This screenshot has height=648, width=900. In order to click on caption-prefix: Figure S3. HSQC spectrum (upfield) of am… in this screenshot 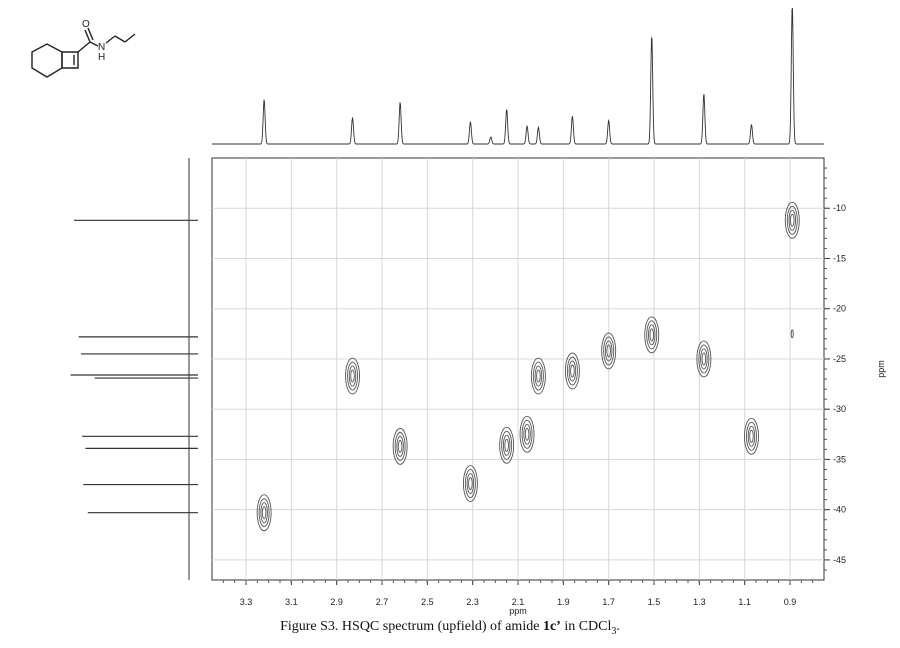, I will do `click(411, 626)`.